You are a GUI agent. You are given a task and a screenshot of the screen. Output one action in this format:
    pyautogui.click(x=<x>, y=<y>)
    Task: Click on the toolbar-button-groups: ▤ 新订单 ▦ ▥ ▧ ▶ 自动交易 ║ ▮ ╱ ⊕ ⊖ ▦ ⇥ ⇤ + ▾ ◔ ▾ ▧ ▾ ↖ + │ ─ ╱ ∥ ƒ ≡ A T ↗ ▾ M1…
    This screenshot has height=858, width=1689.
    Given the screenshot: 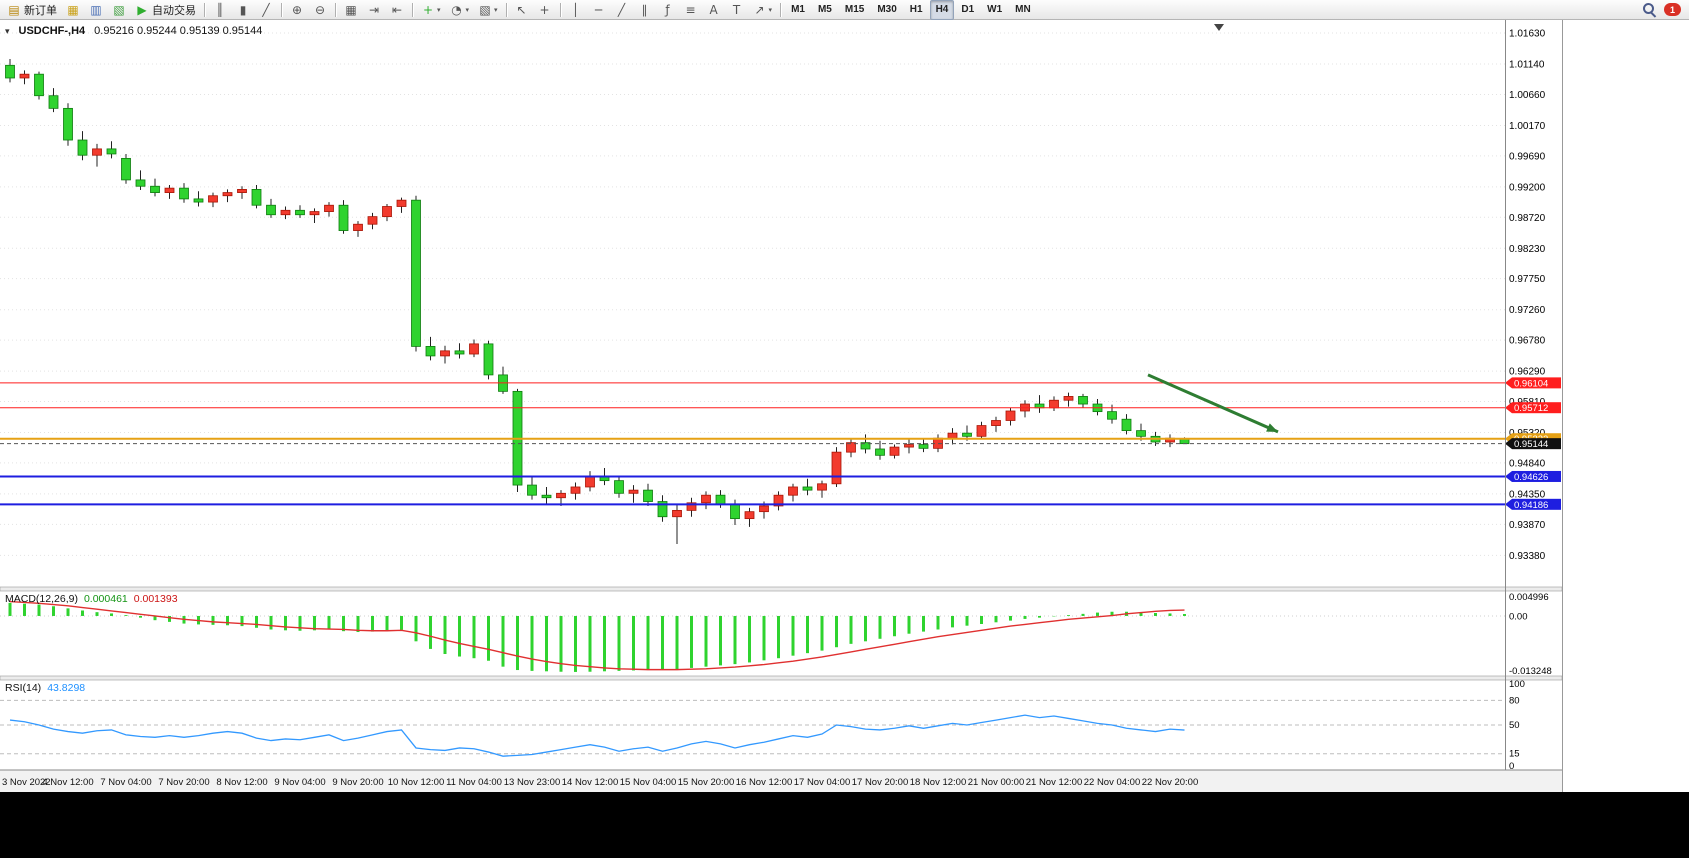 What is the action you would take?
    pyautogui.click(x=518, y=10)
    